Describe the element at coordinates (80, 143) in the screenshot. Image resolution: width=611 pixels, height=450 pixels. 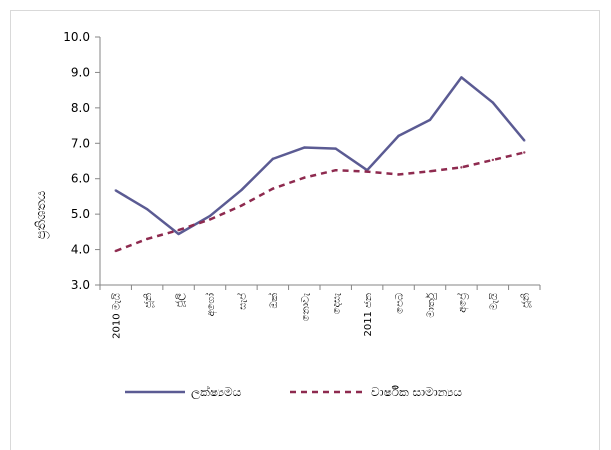
I see `y-tick-label: 7.0` at that location.